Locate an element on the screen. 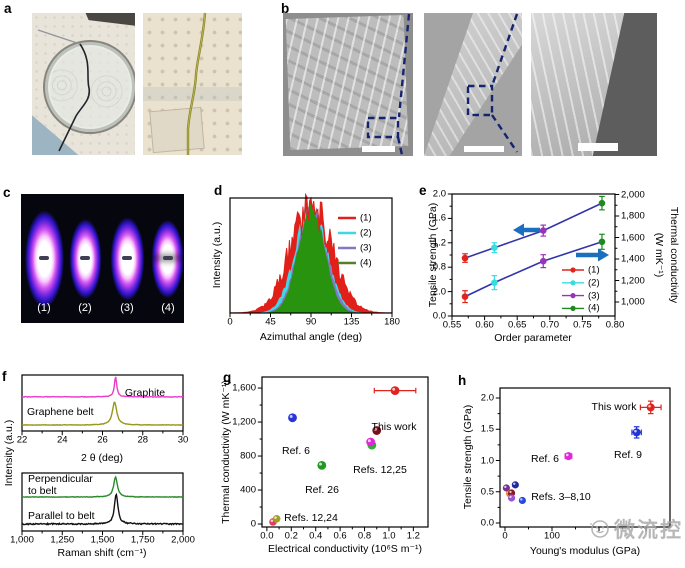  axis-label-d-x: Azimuthal angle (deg) is located at coordinates (311, 337).